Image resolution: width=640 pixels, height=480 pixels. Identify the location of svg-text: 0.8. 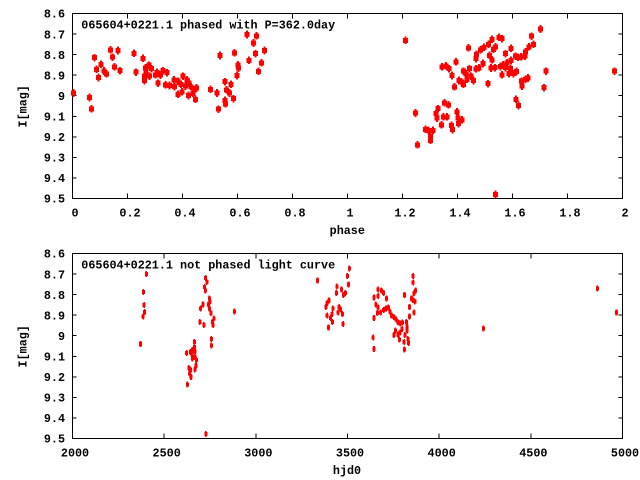
(294, 213).